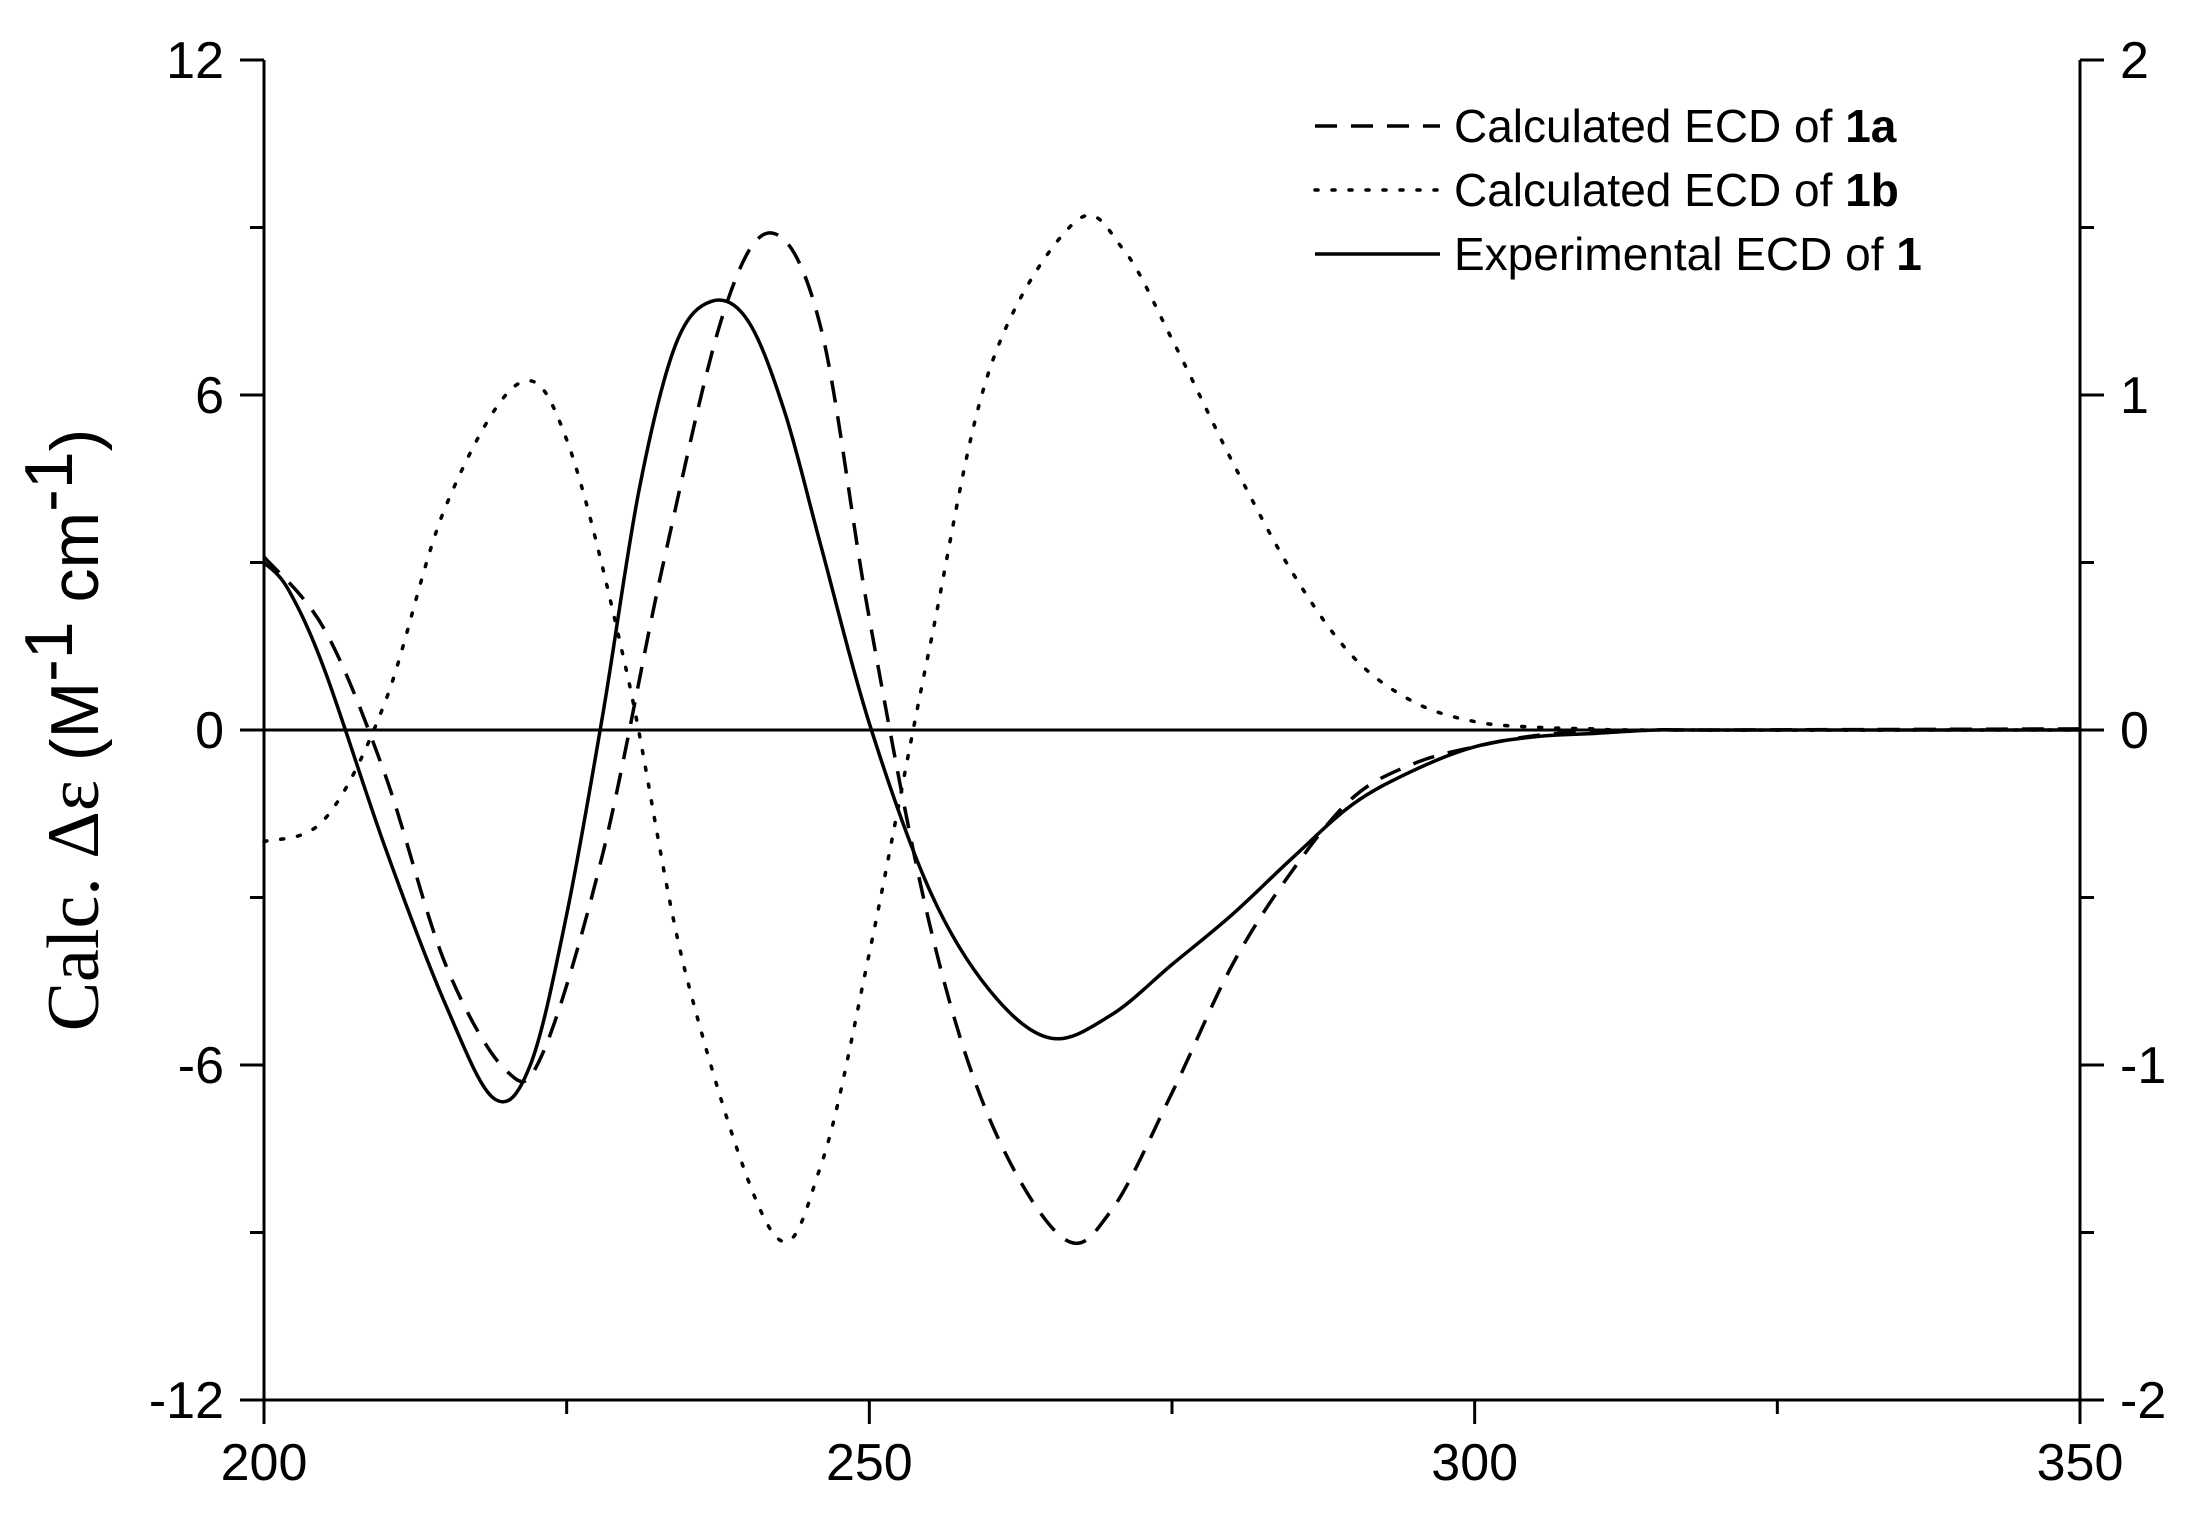 The image size is (2198, 1538). What do you see at coordinates (209, 731) in the screenshot?
I see `y-left-tick-label: 0` at bounding box center [209, 731].